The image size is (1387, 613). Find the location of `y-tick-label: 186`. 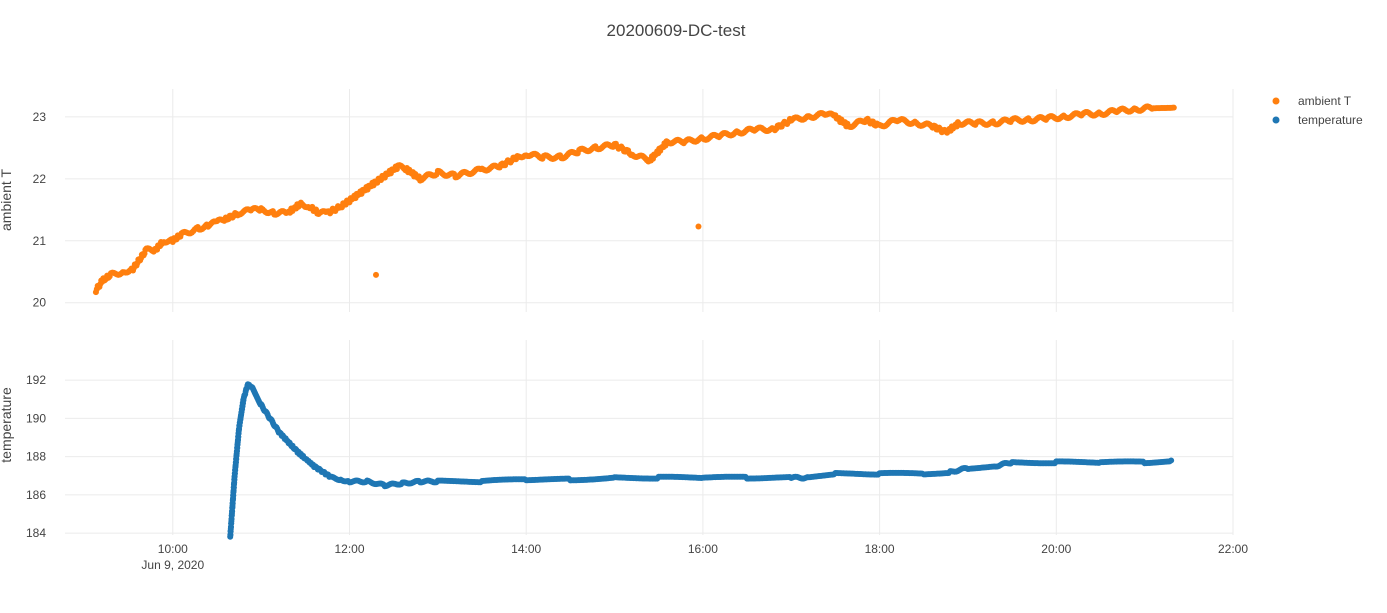

y-tick-label: 186 is located at coordinates (36, 495).